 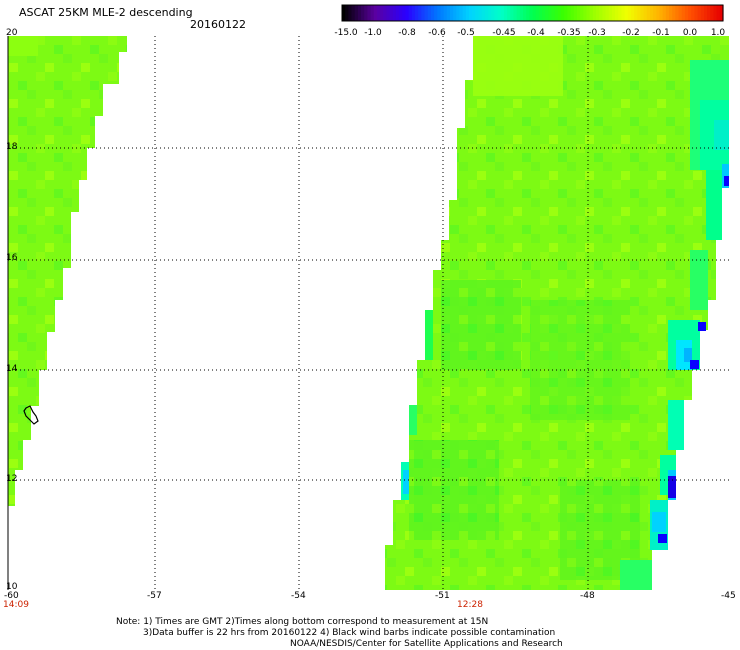 I want to click on left-swath-patch, so click(x=23, y=46).